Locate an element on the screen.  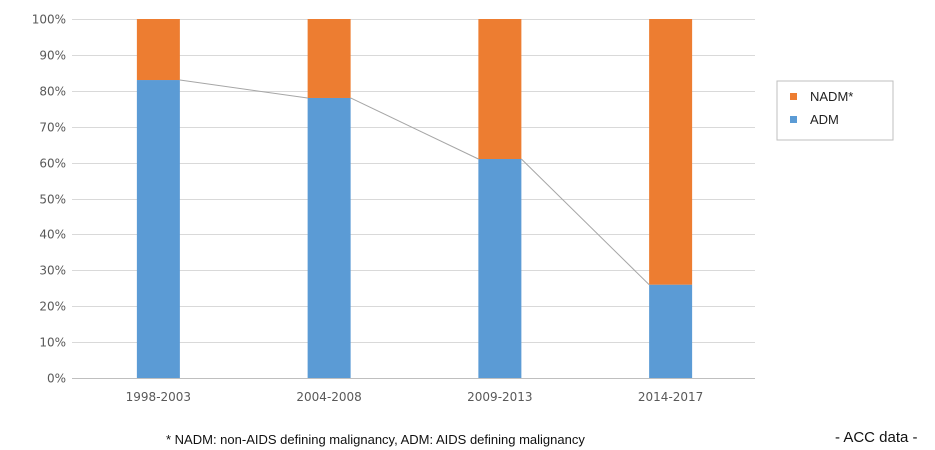
bar-adm-1998-2003 is located at coordinates (158, 229).